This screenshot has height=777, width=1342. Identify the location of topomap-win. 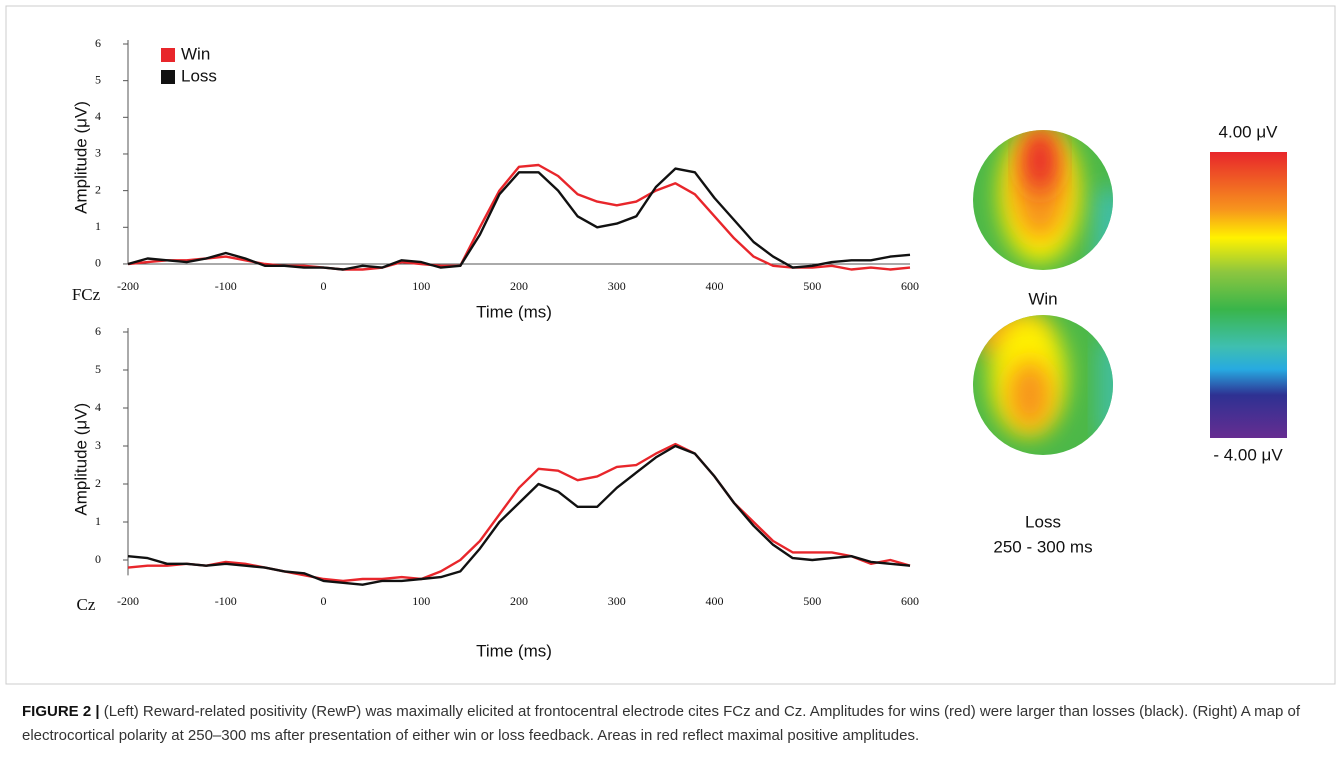
(1043, 200).